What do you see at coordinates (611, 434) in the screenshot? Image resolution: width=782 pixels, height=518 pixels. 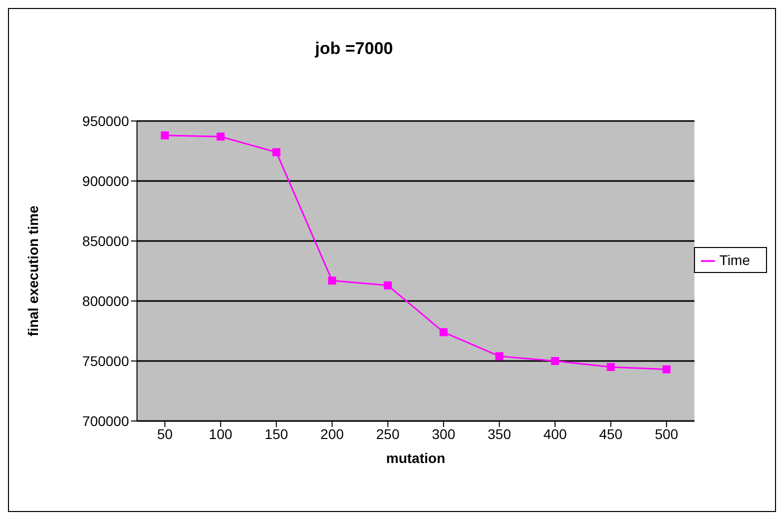 I see `x-tick-label: 450` at bounding box center [611, 434].